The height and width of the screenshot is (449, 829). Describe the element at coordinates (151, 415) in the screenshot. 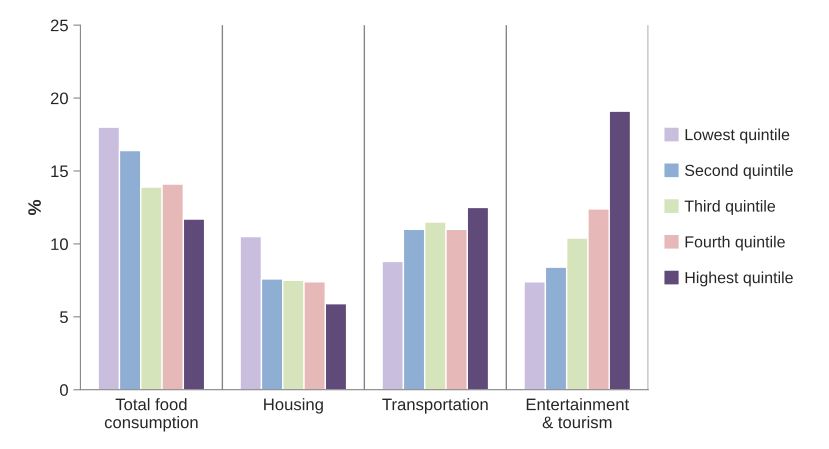

I see `x-tick-label: Total food consumption` at that location.